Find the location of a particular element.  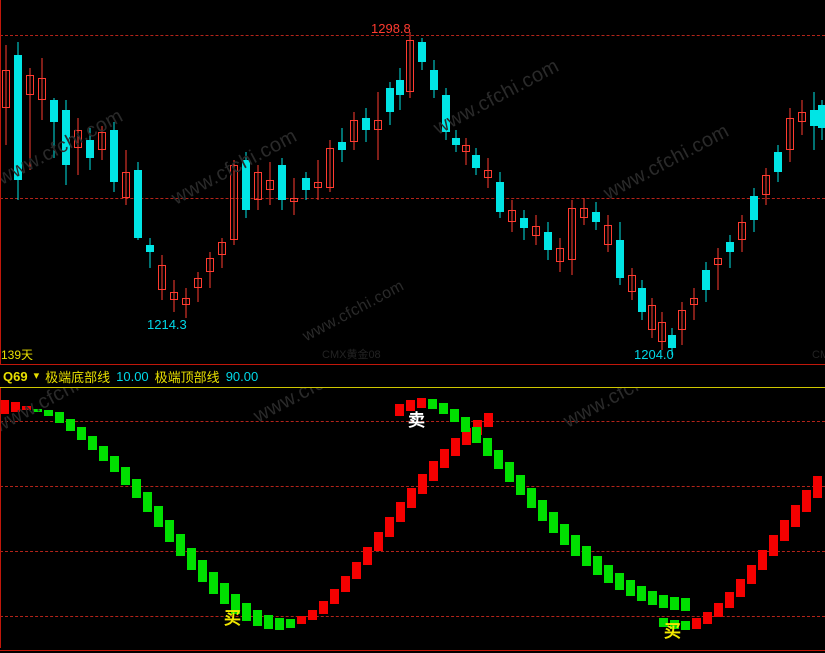

chevron-down-icon: ▾ is located at coordinates (36, 376).